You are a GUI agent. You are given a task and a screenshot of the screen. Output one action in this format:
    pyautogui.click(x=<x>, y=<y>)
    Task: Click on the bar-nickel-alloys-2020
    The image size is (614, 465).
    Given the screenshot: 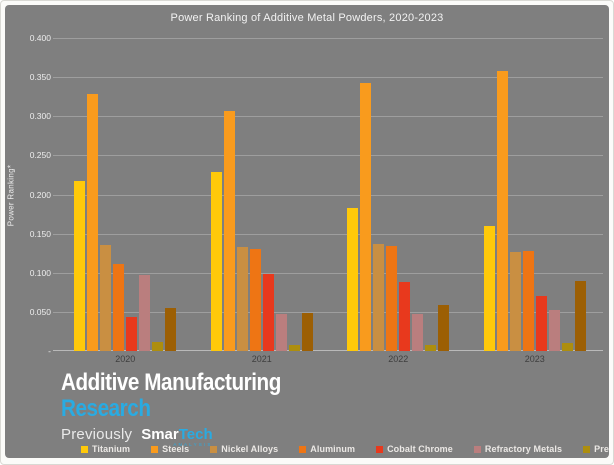 What is the action you would take?
    pyautogui.click(x=106, y=298)
    